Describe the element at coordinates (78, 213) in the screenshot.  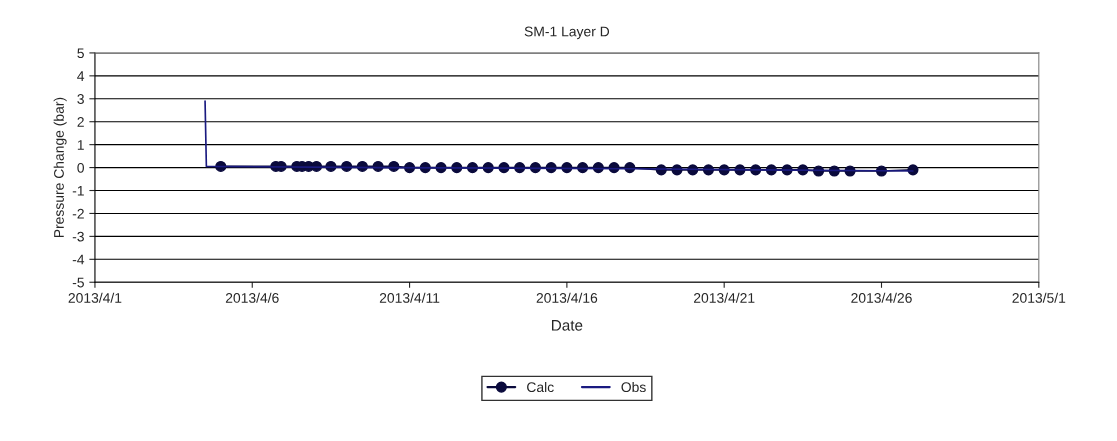
I see `y-tick-label: -2` at that location.